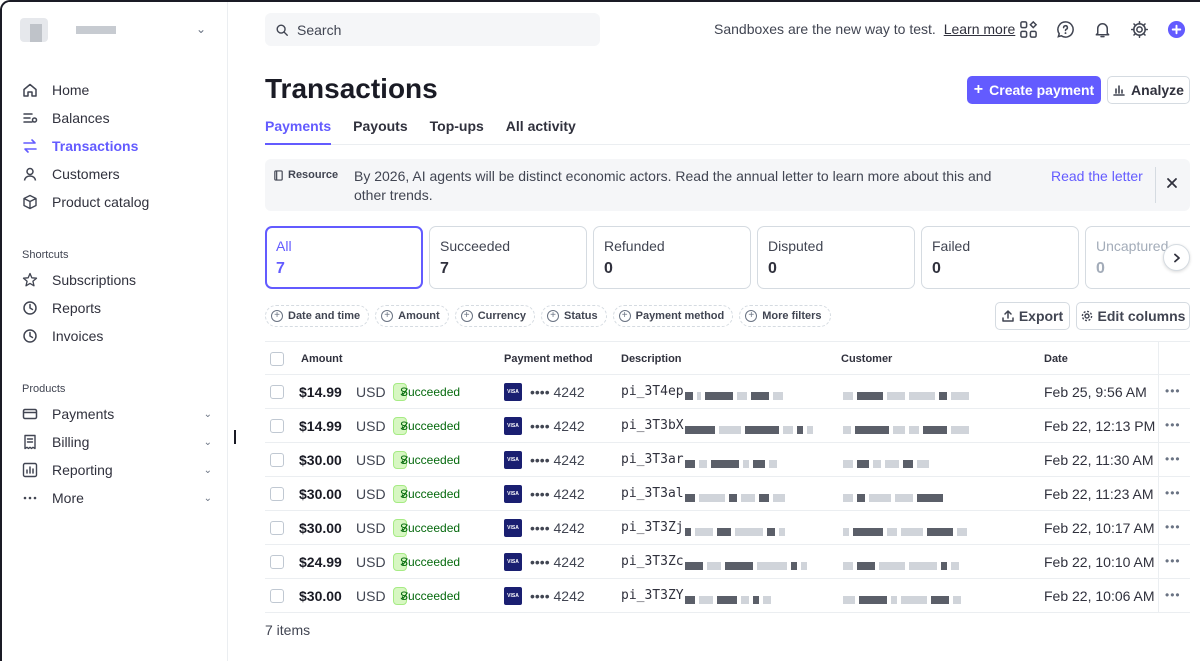 The image size is (1200, 661). What do you see at coordinates (1100, 426) in the screenshot?
I see `date: Feb 22, 12:13 PM` at bounding box center [1100, 426].